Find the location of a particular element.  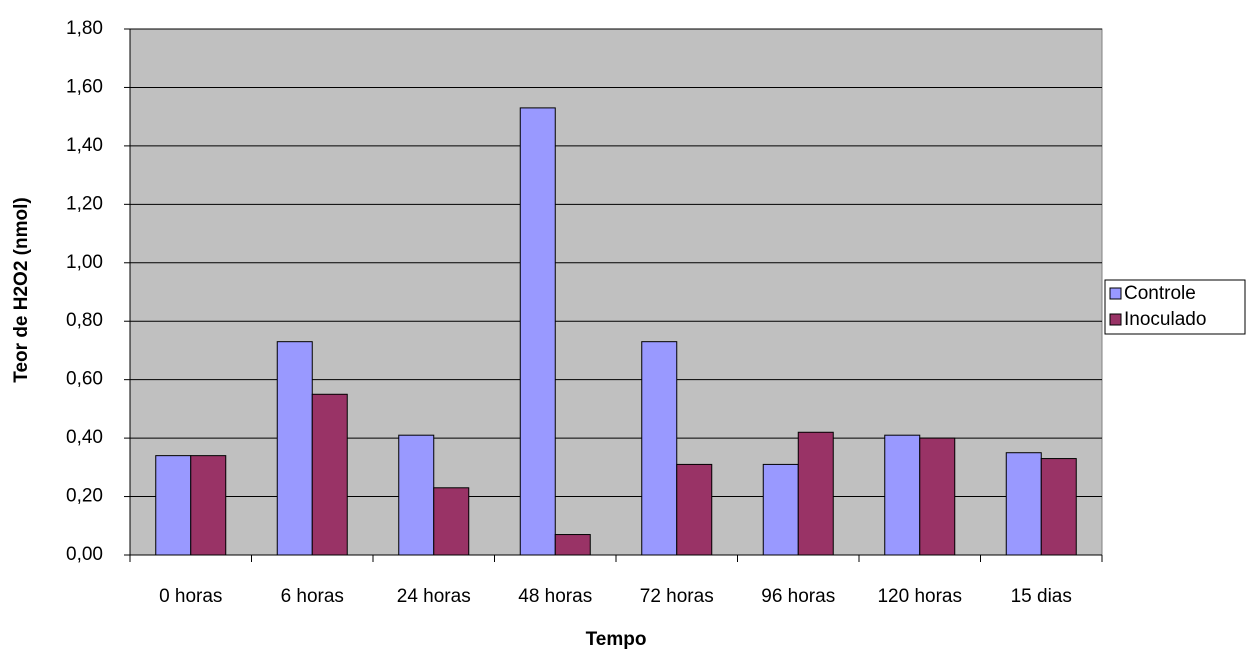

y-tick-label: 1,20 is located at coordinates (84, 203).